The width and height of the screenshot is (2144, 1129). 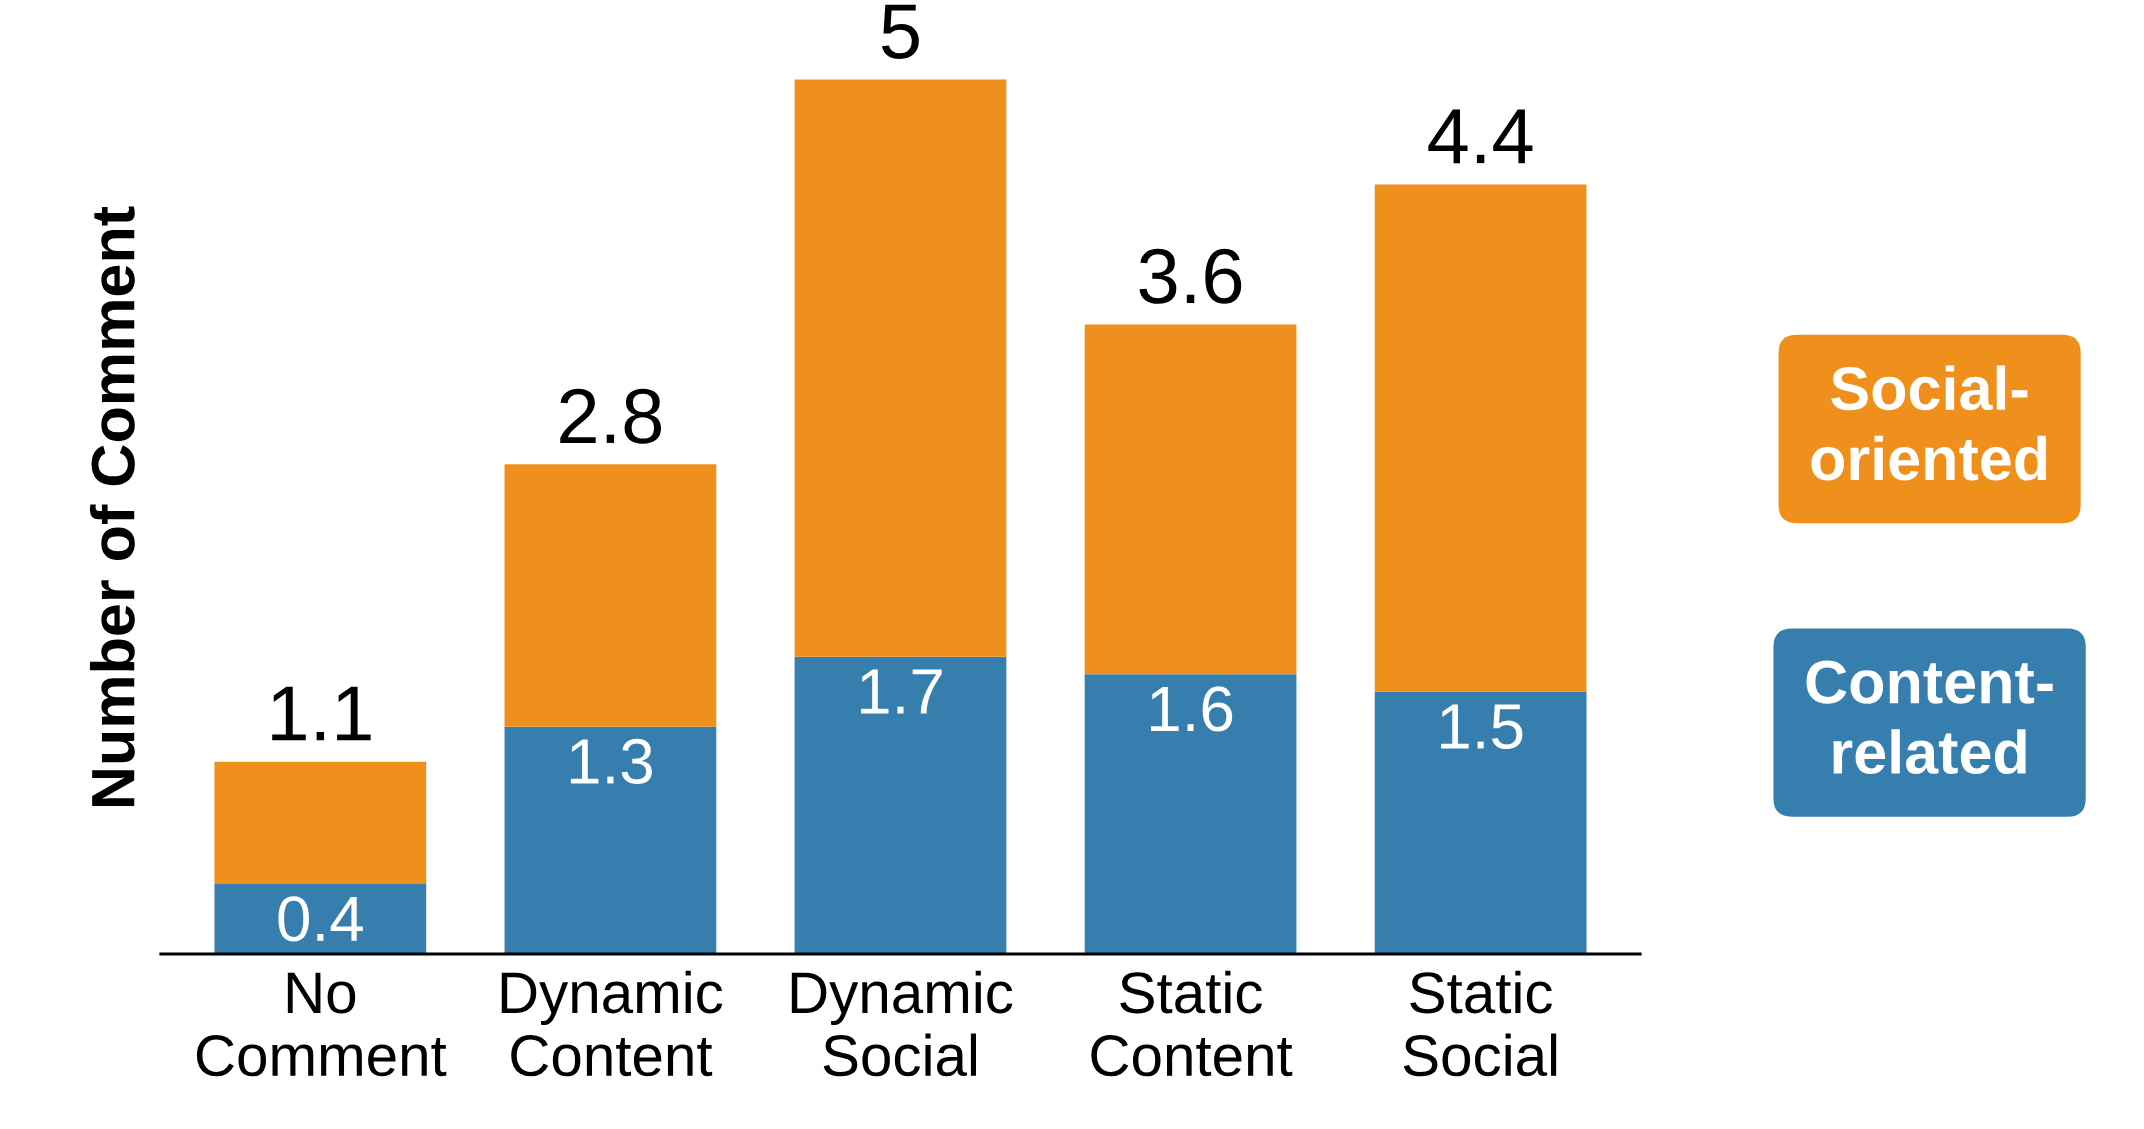 What do you see at coordinates (321, 1024) in the screenshot?
I see `x-tick-label: No Comment` at bounding box center [321, 1024].